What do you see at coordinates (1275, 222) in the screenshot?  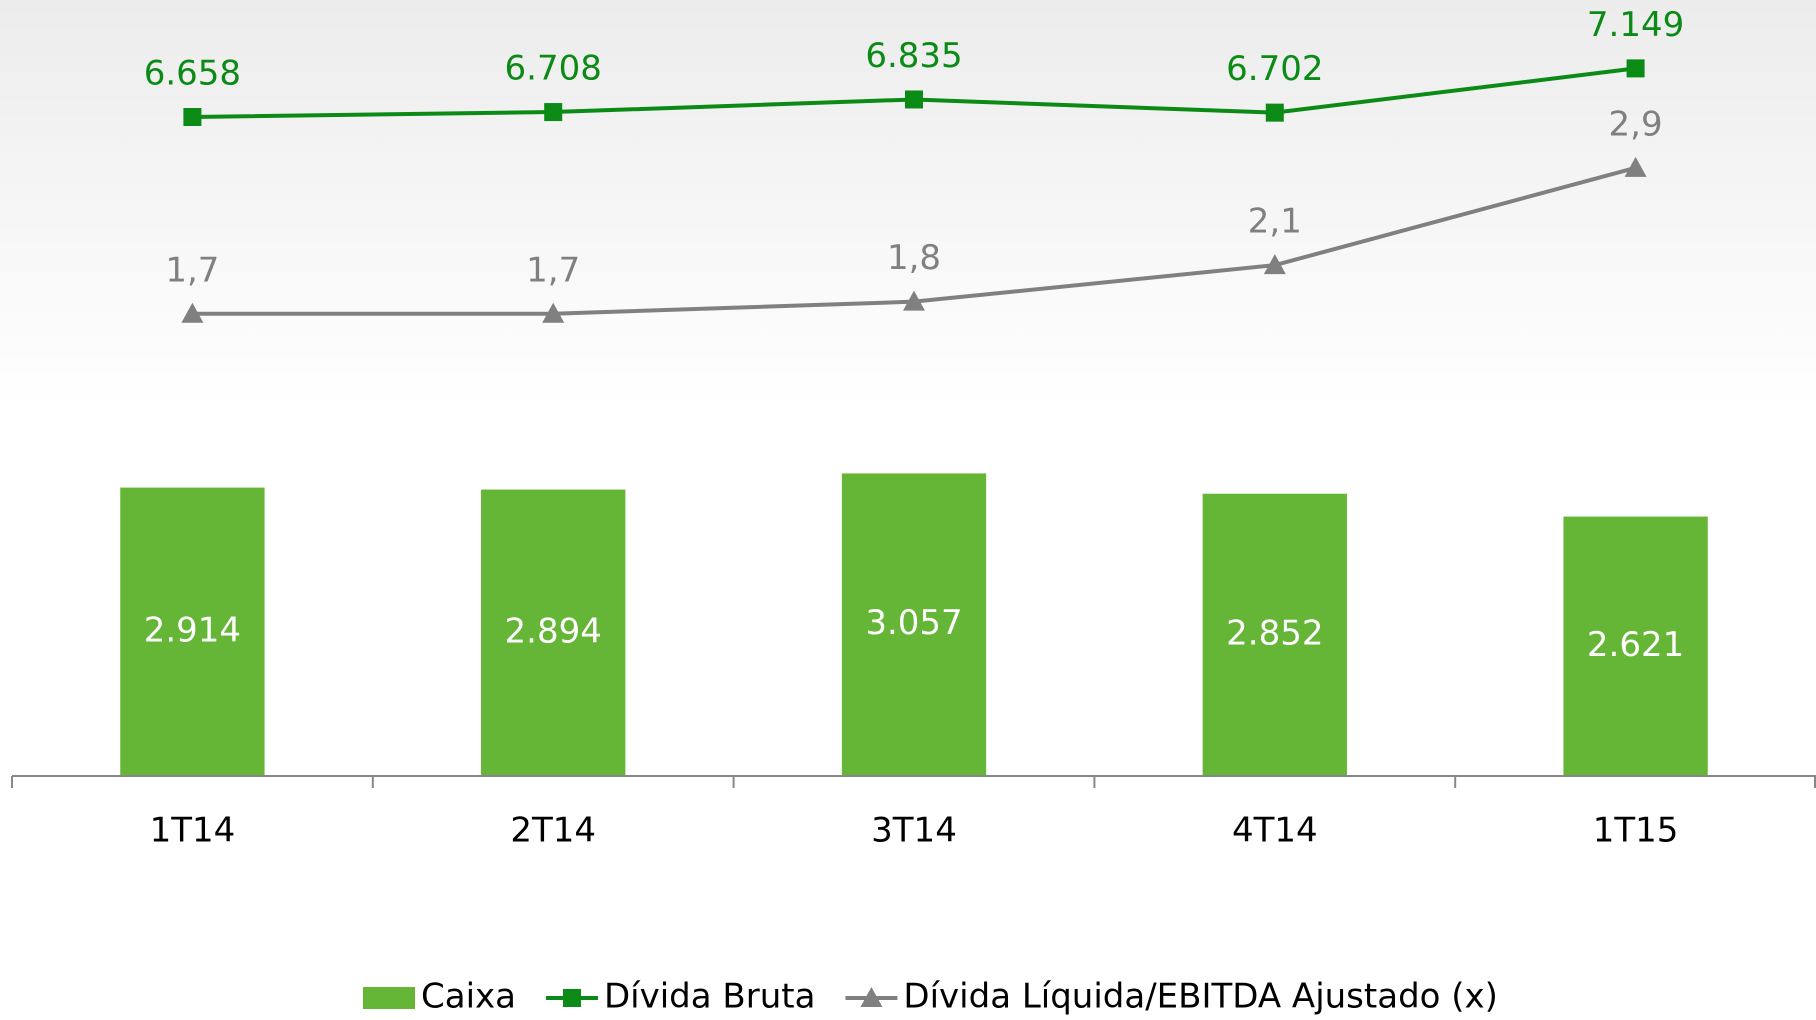 I see `line-value-label: 2,1` at bounding box center [1275, 222].